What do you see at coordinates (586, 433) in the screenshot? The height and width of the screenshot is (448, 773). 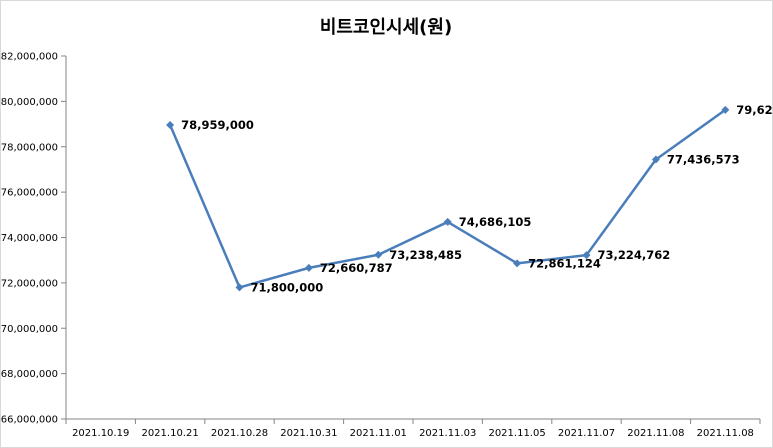 I see `x-tick-label: 2021.11.07` at bounding box center [586, 433].